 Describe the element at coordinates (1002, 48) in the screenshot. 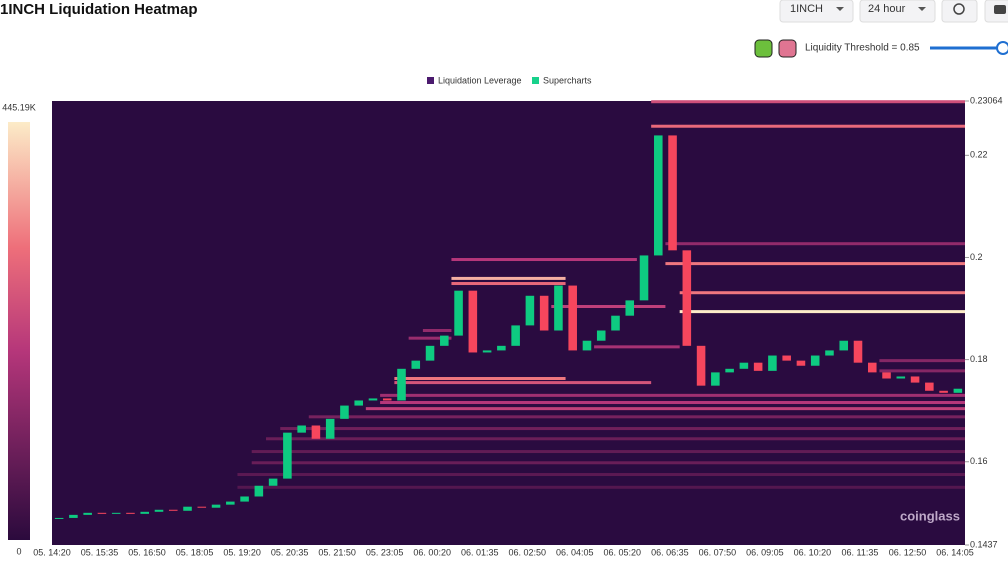

I see `slider-knob` at that location.